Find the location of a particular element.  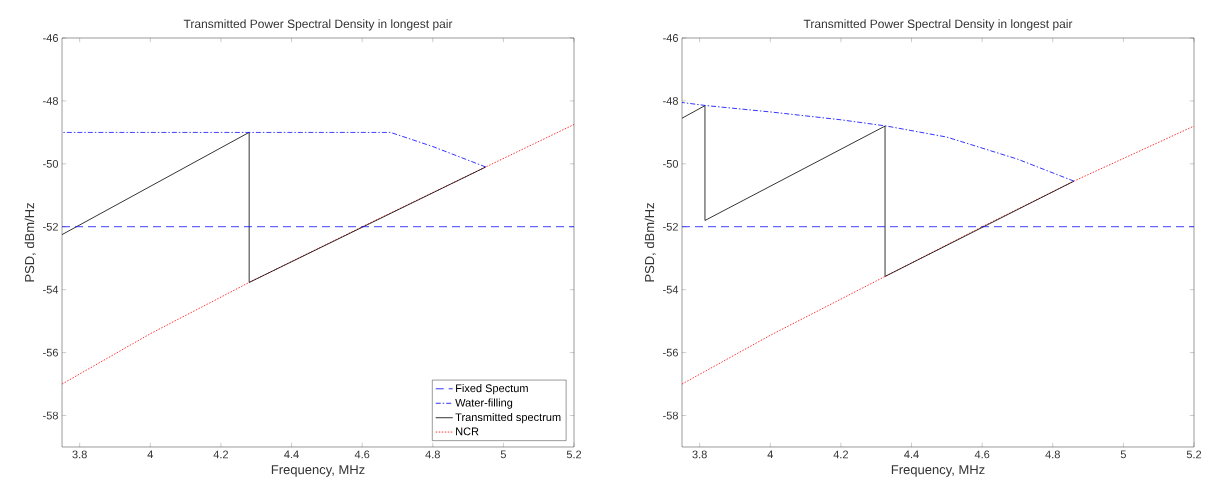

legend-label: Fixed Spectum is located at coordinates (492, 389).